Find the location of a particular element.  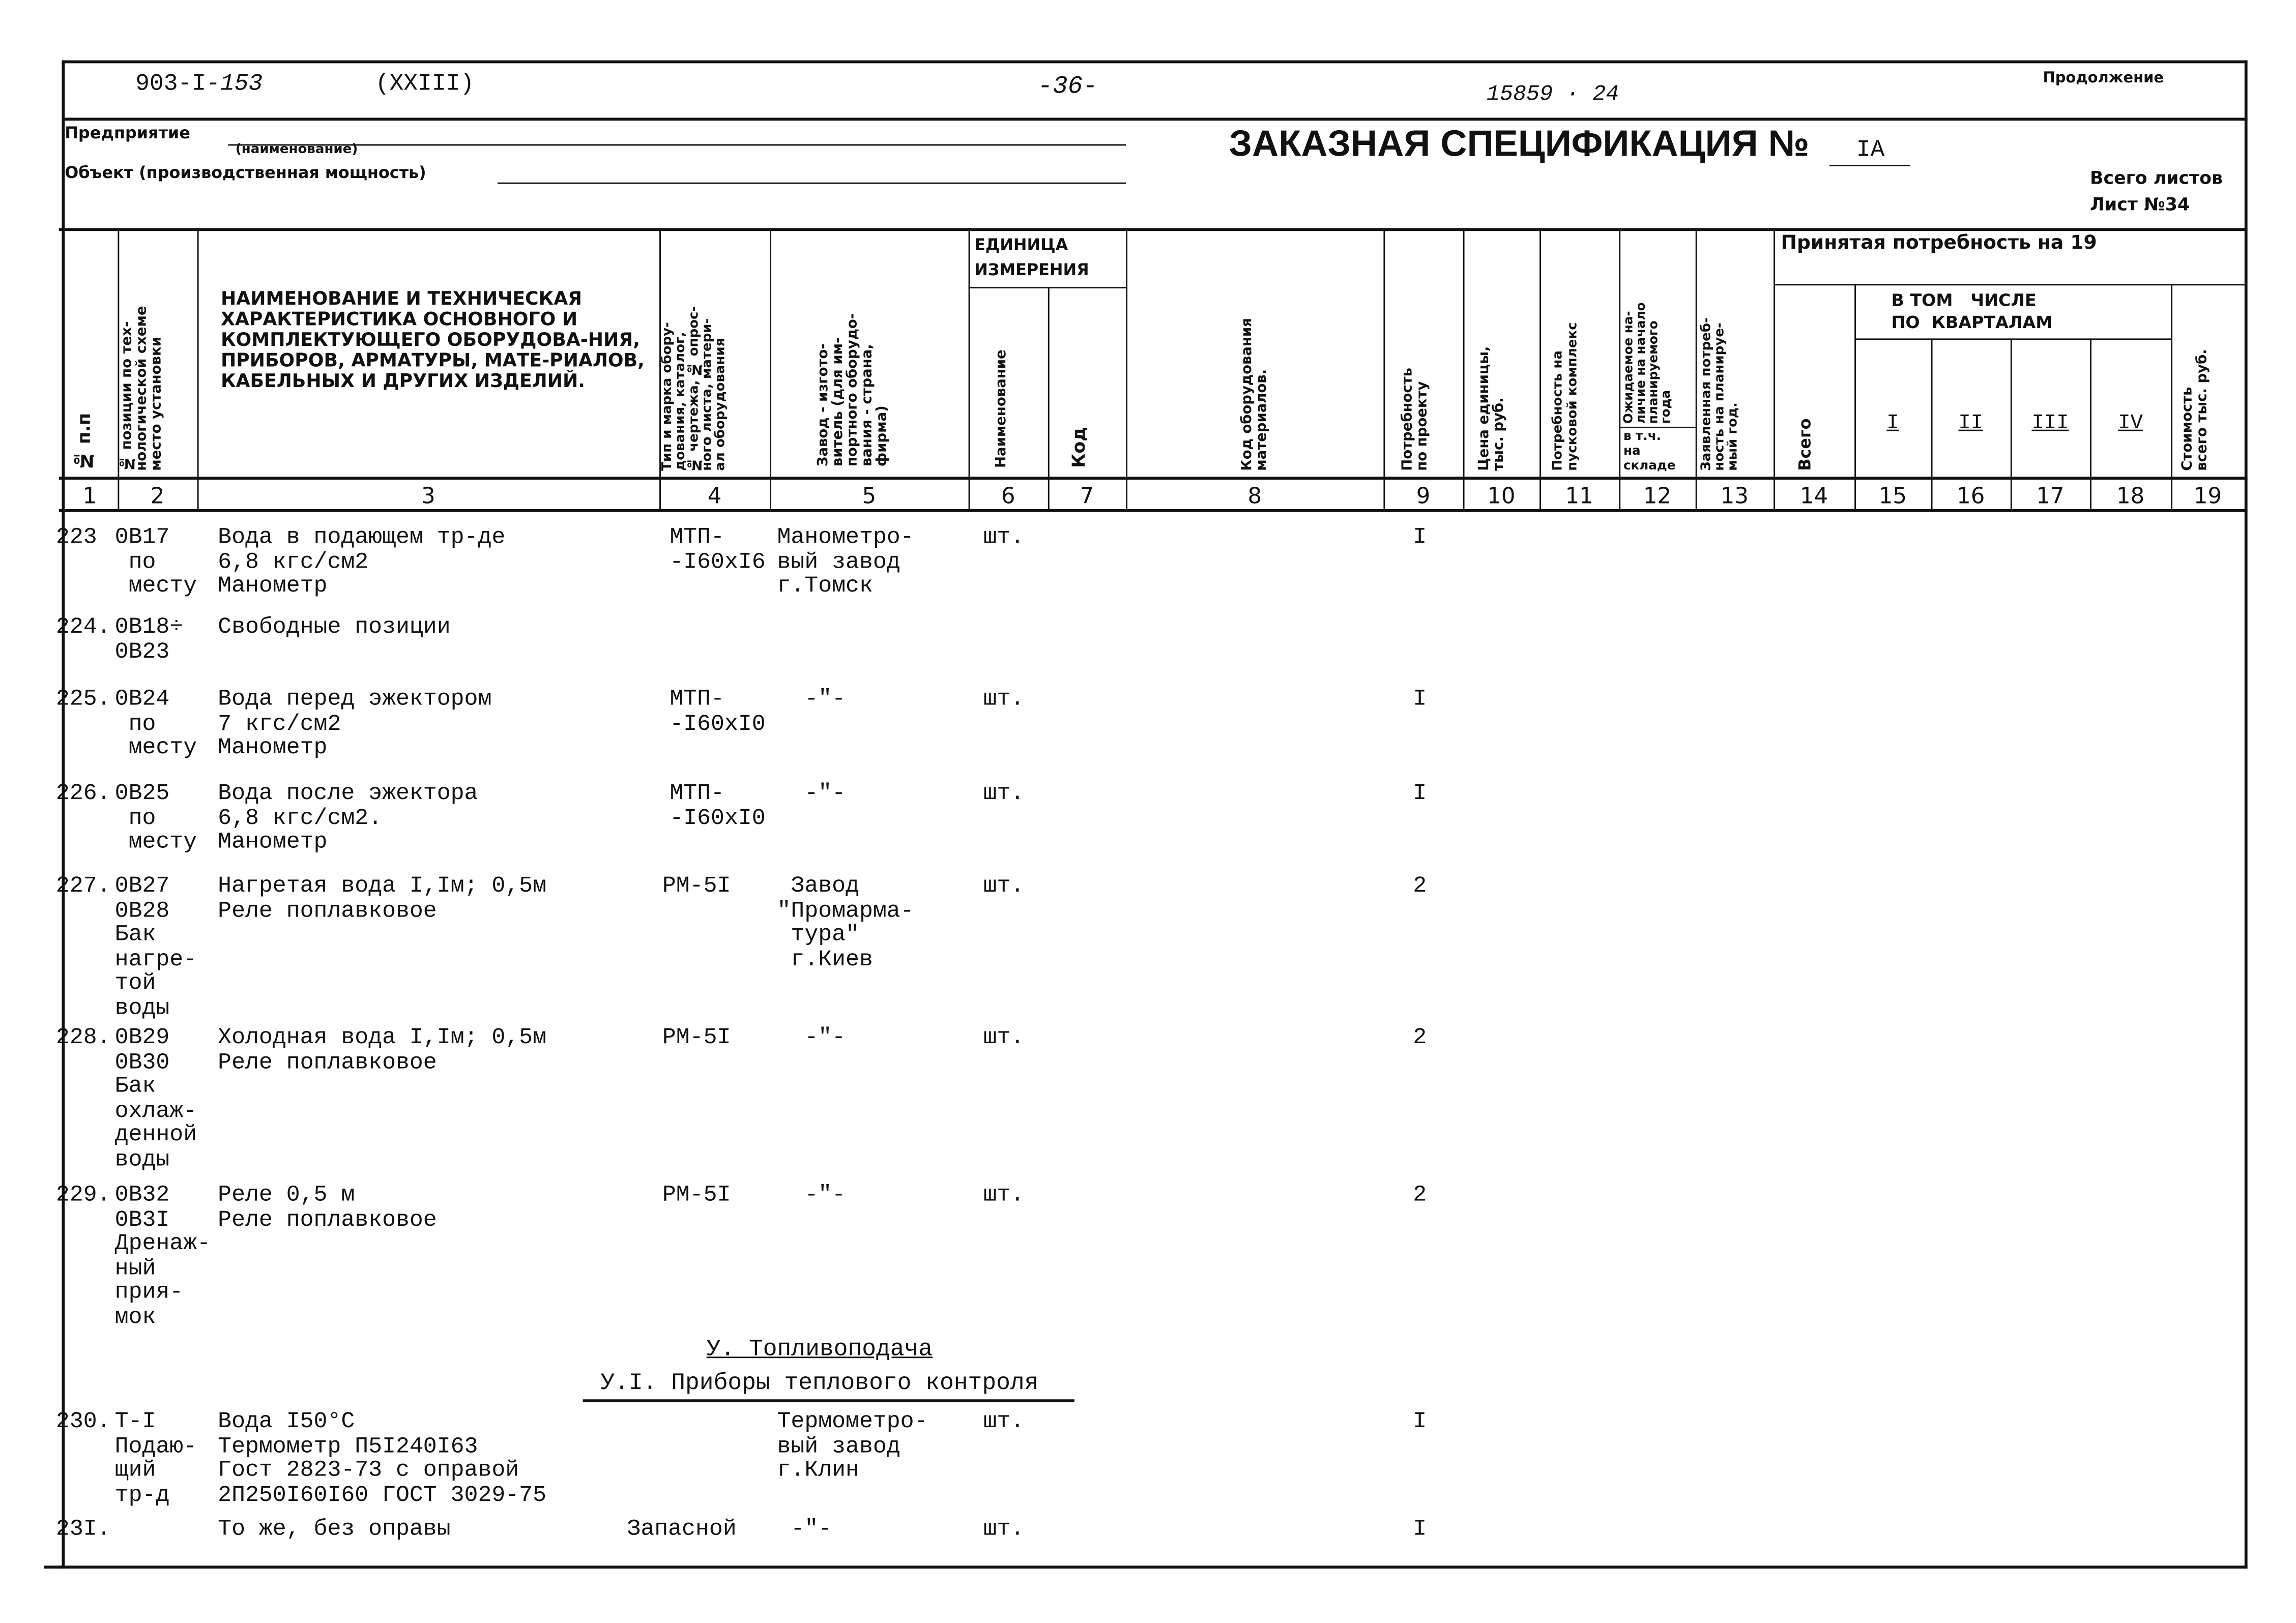

border-bottom is located at coordinates (1146, 1567).